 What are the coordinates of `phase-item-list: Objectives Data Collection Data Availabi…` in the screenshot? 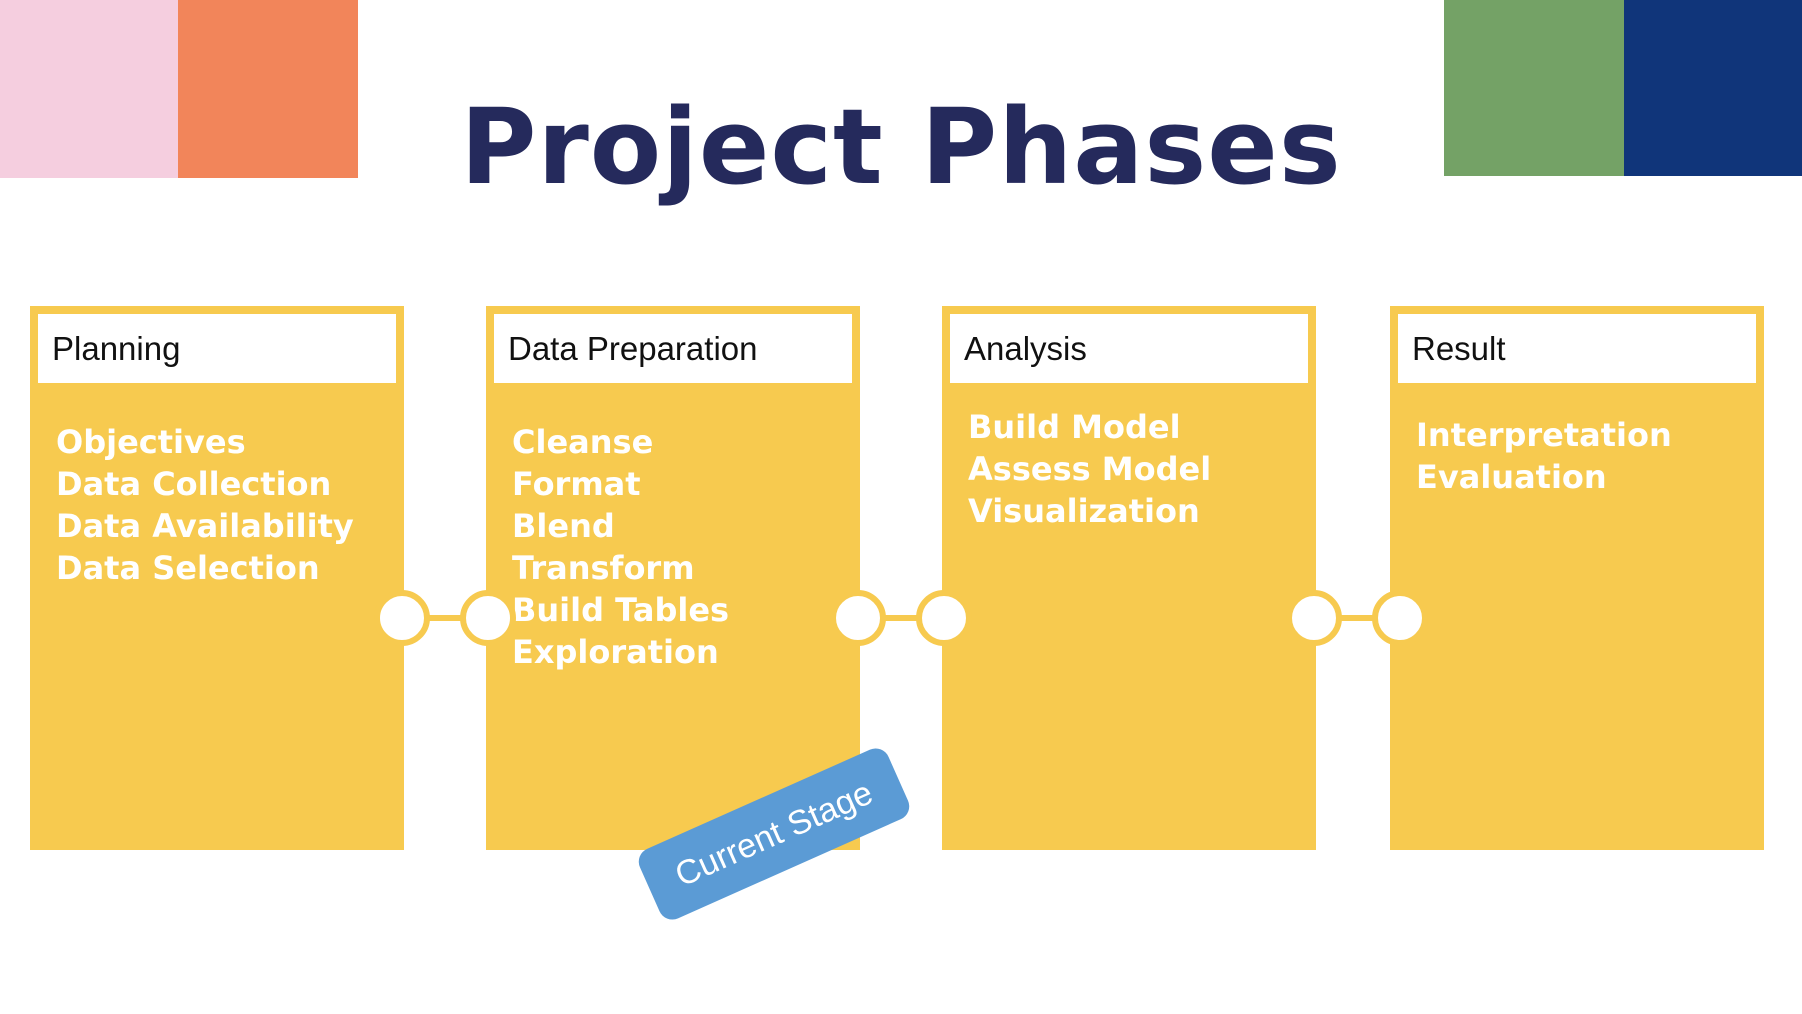 It's located at (225, 505).